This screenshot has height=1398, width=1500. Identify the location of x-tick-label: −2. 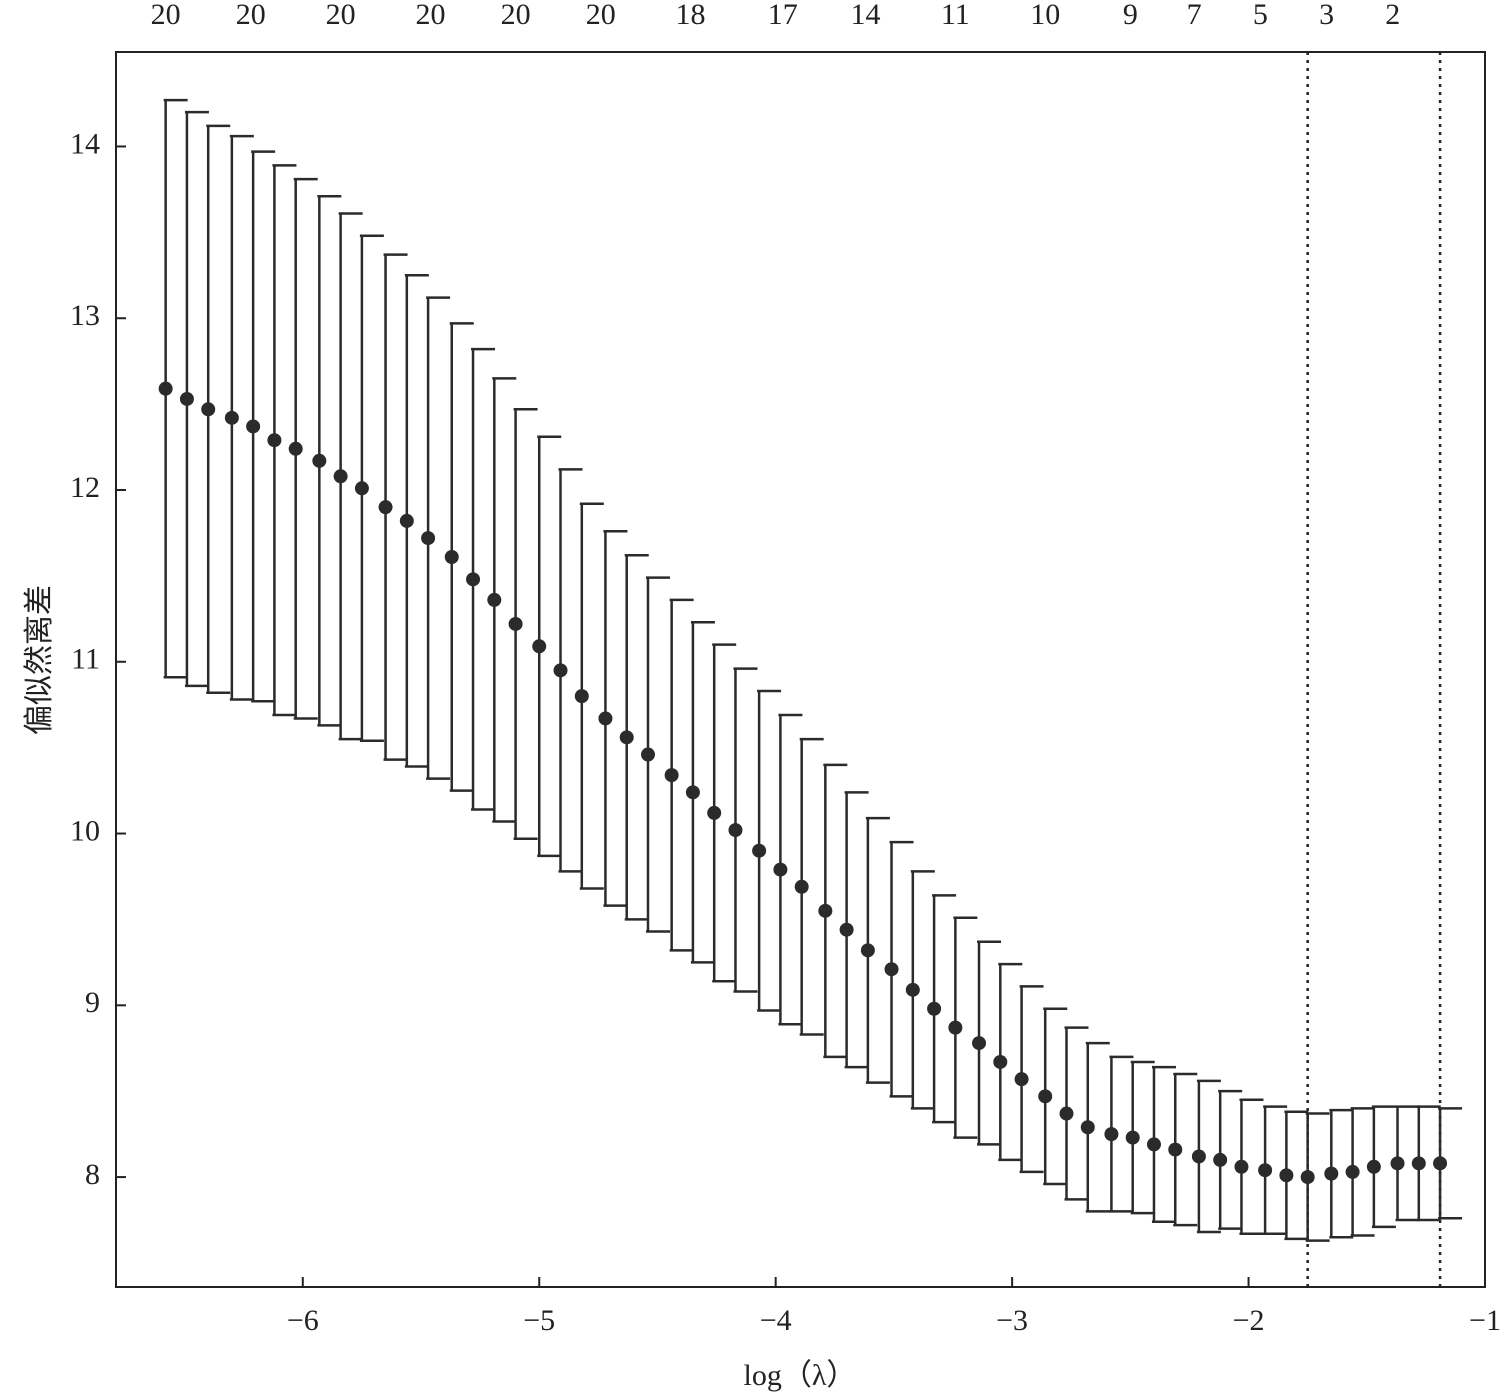
(1249, 1320).